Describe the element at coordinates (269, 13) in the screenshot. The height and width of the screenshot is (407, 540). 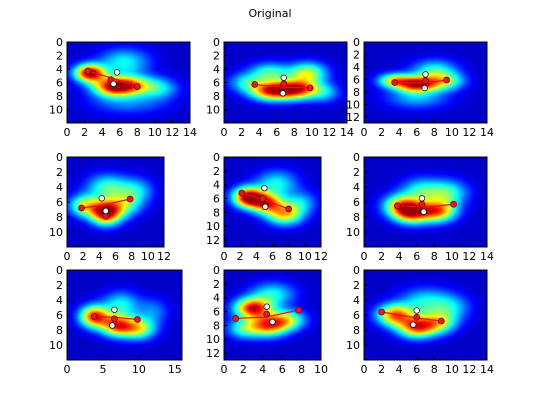
I see `figure-title: Original` at that location.